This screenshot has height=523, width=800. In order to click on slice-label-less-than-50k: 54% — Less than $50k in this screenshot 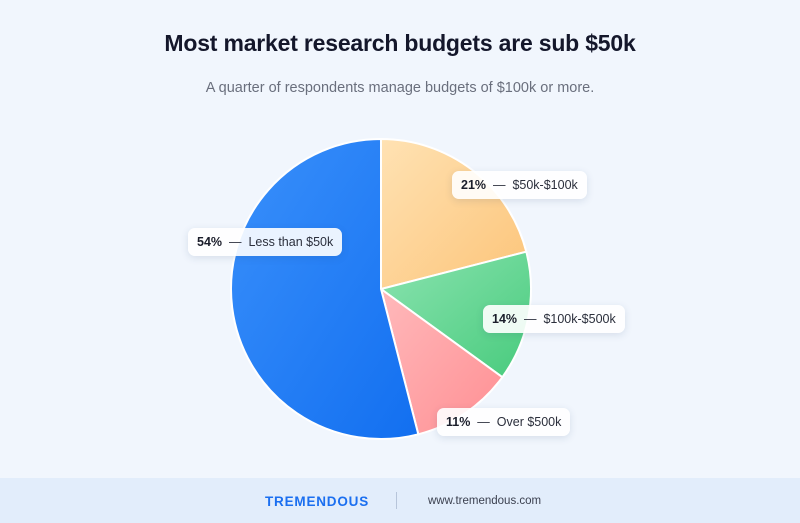, I will do `click(265, 242)`.